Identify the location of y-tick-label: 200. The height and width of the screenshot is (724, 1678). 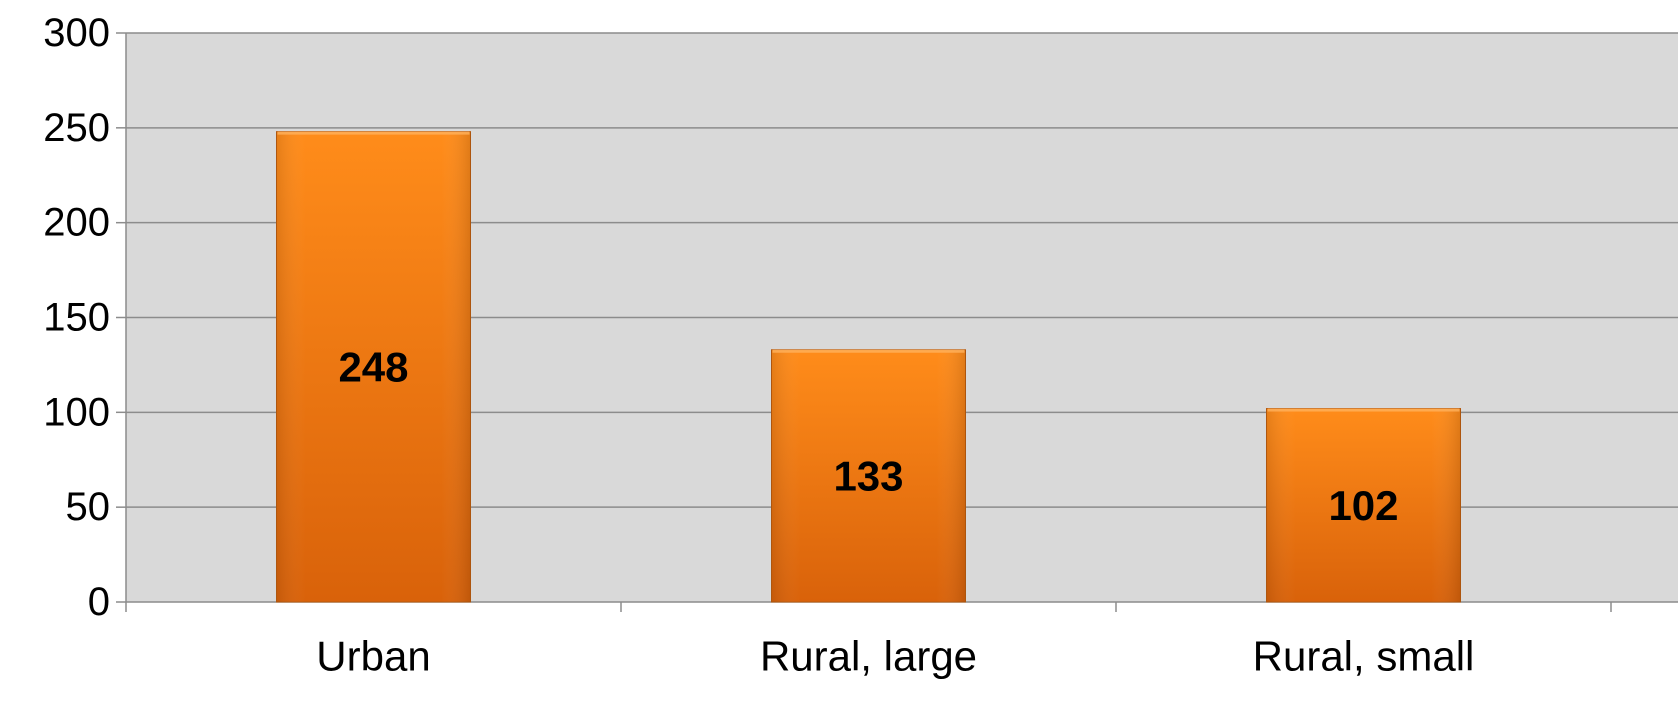
(76, 223).